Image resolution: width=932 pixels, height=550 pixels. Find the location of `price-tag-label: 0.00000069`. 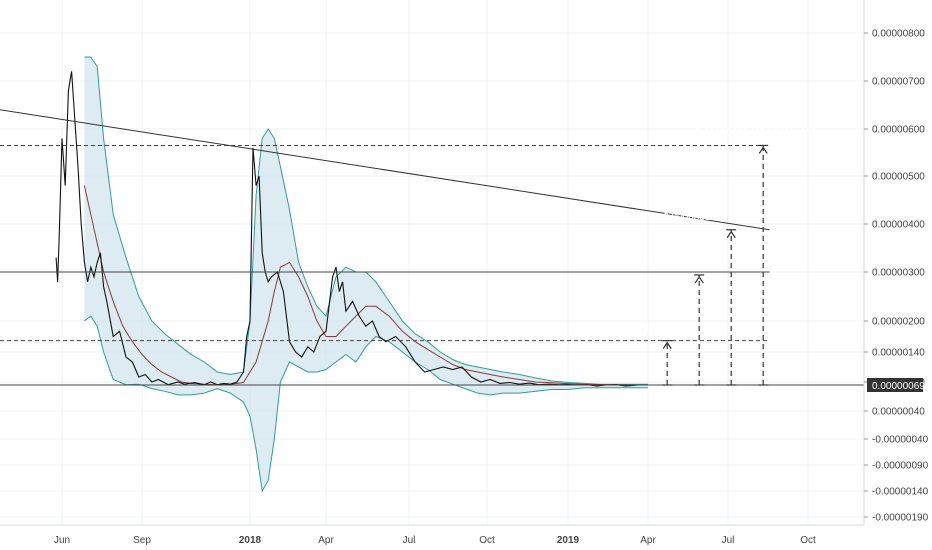

price-tag-label: 0.00000069 is located at coordinates (898, 386).